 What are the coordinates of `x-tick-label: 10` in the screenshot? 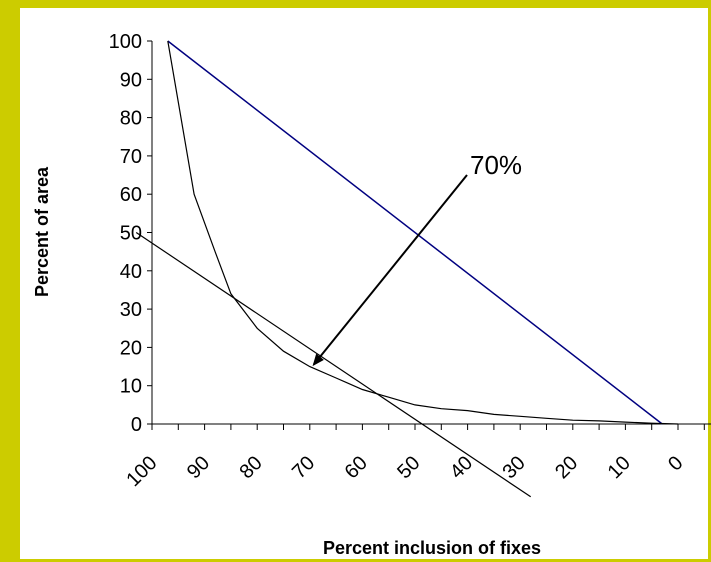 It's located at (619, 467).